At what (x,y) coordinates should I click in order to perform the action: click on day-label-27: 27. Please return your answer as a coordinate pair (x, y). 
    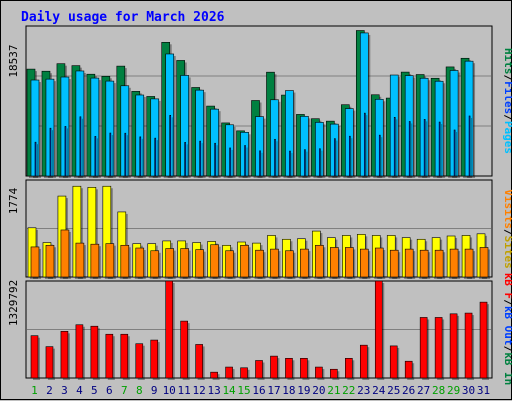
    Looking at the image, I should click on (423, 390).